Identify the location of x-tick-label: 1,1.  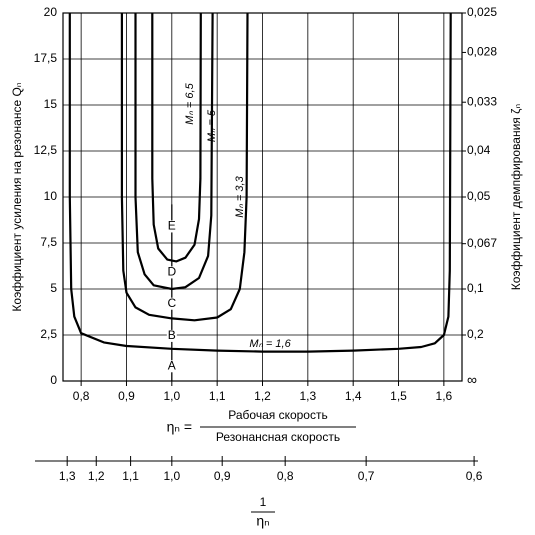
(217, 396).